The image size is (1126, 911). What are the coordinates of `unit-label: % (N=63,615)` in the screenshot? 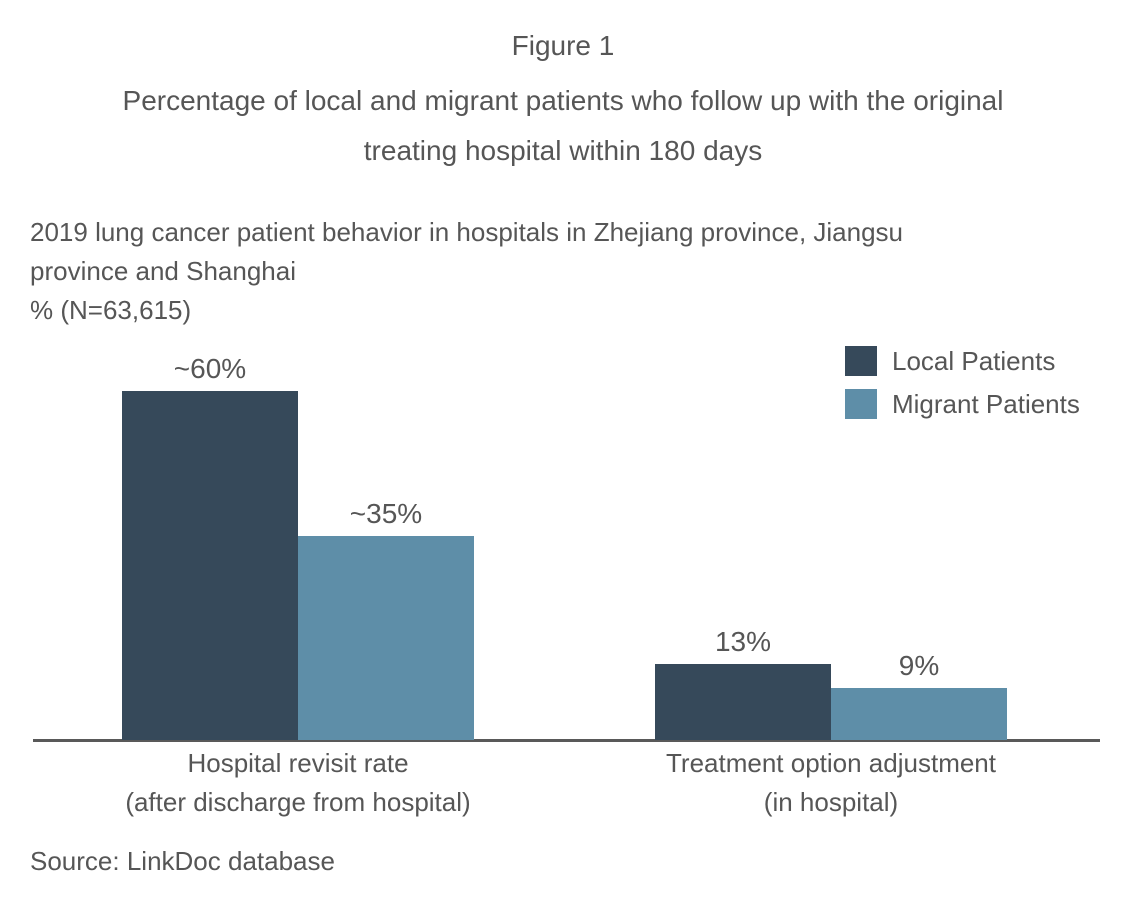 It's located at (111, 310).